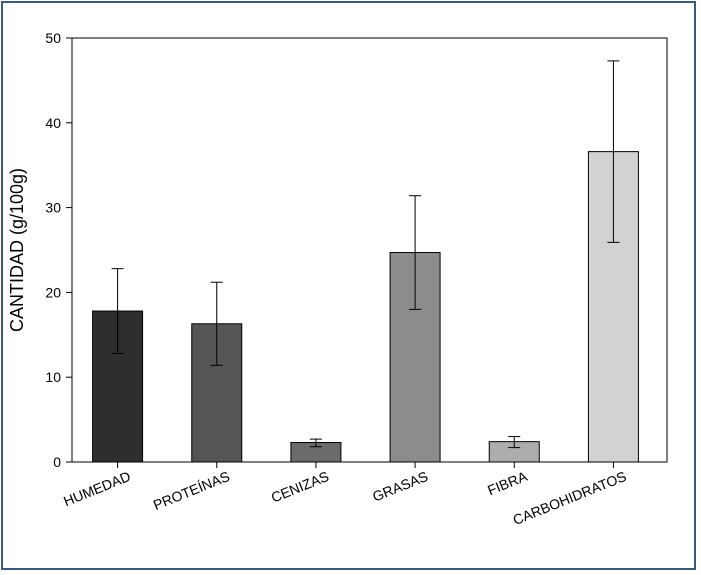 The height and width of the screenshot is (575, 701). What do you see at coordinates (53, 208) in the screenshot?
I see `y-tick-label: 30` at bounding box center [53, 208].